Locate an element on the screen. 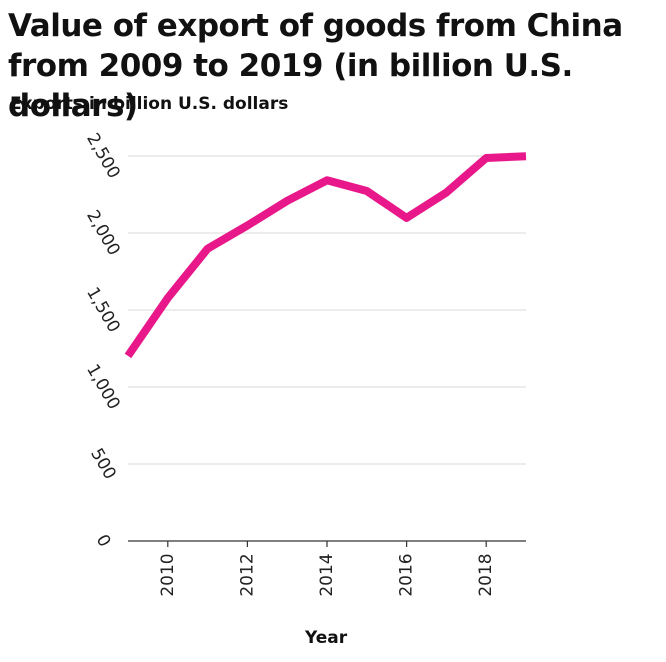 The width and height of the screenshot is (666, 662). x-tick-label: 2012 is located at coordinates (247, 574).